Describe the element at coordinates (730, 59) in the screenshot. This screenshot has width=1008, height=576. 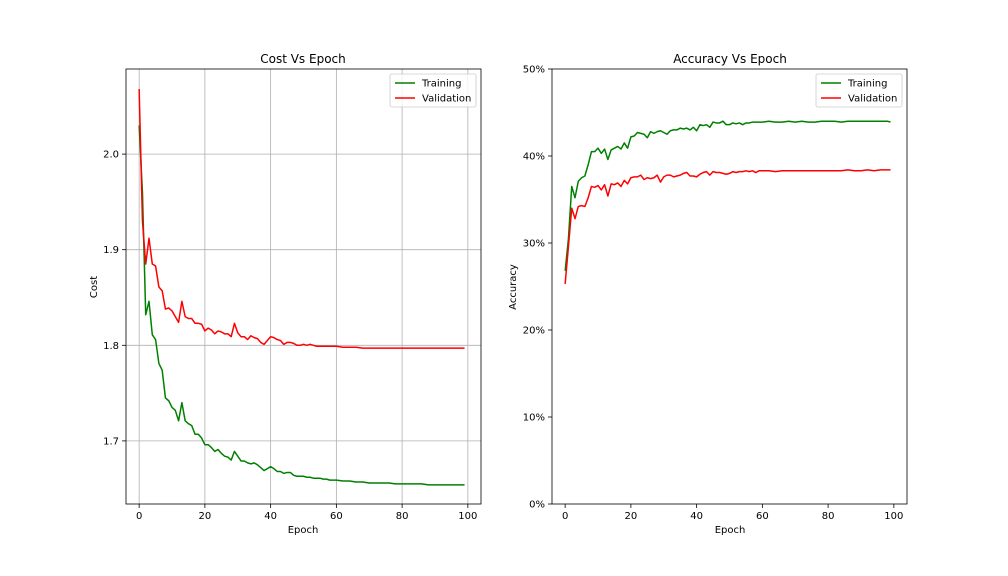
I see `accuracy-plot-title: Accuracy Vs Epoch` at that location.